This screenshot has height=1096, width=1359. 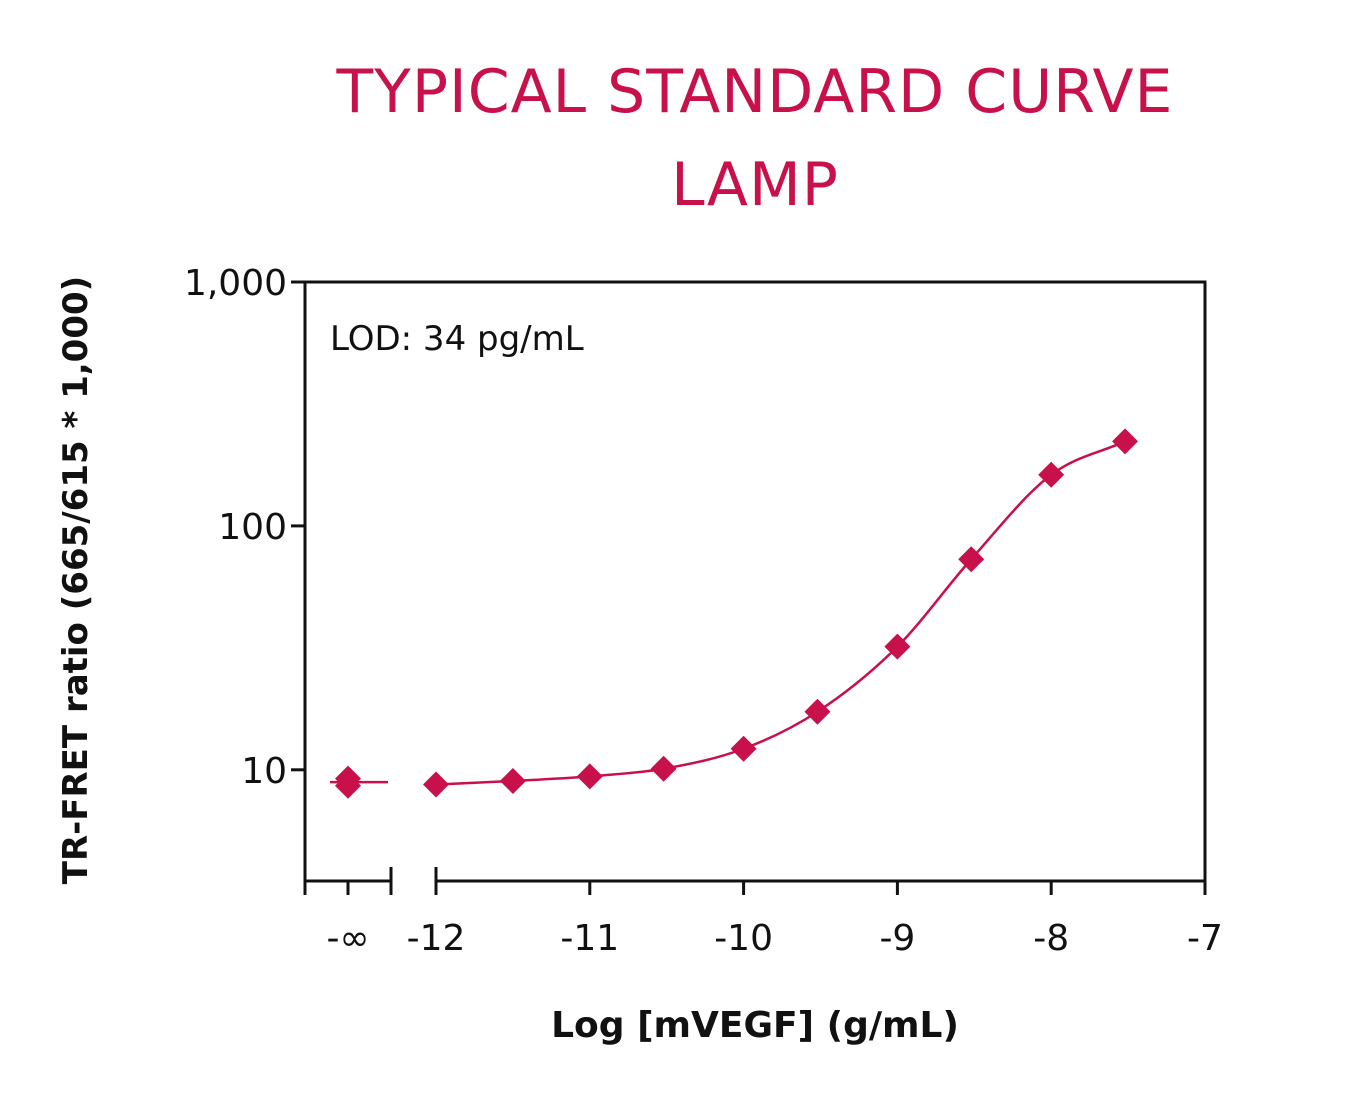 I want to click on x-tick-label: -10, so click(x=743, y=938).